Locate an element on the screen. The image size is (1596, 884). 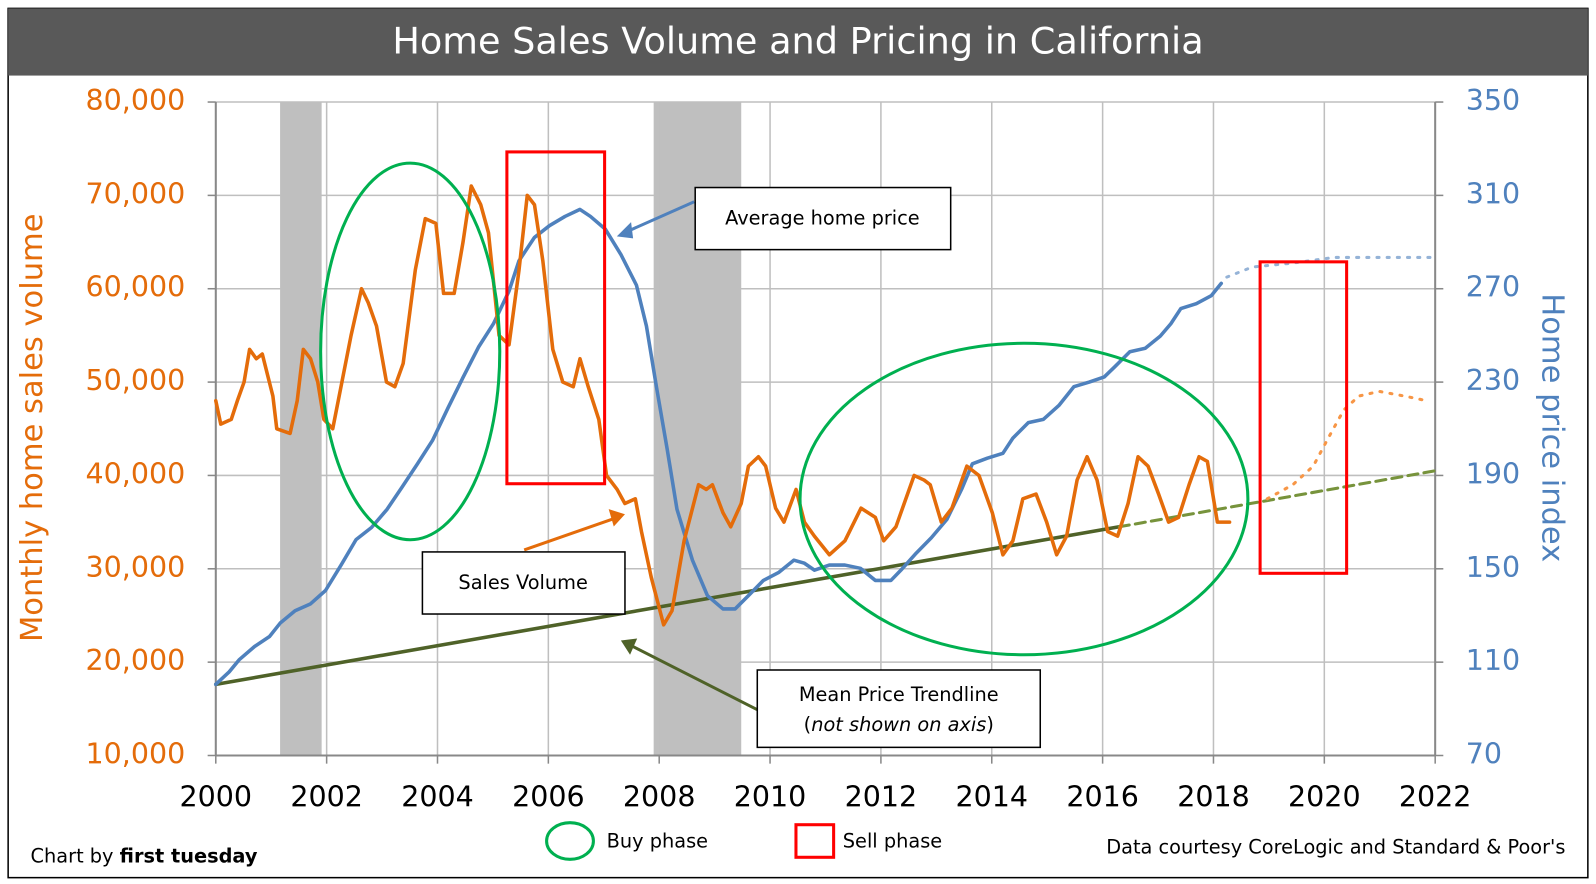
y2-tick-label: 270 is located at coordinates (1493, 287).